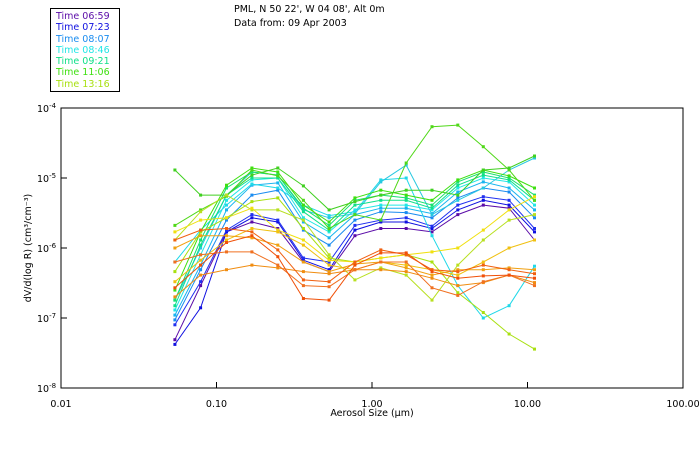 The width and height of the screenshot is (700, 450). I want to click on location-line: PML, N 50 22', W 04 08', Alt 0m, so click(309, 9).